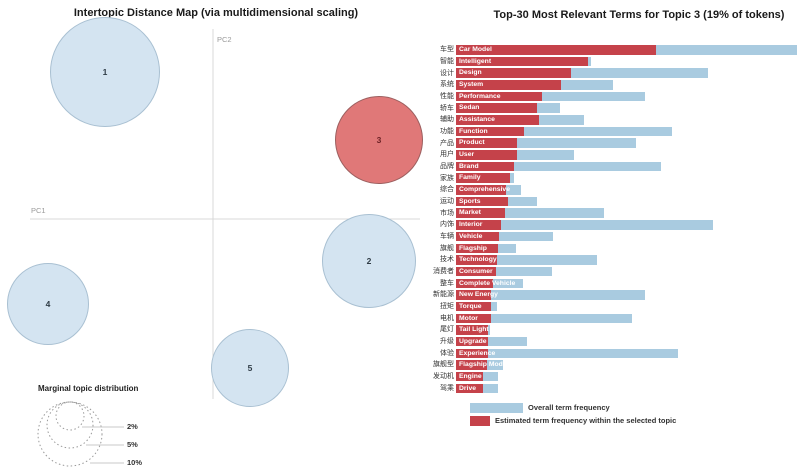 Image resolution: width=803 pixels, height=476 pixels. Describe the element at coordinates (610, 85) in the screenshot. I see `term-row: 系统 System` at that location.